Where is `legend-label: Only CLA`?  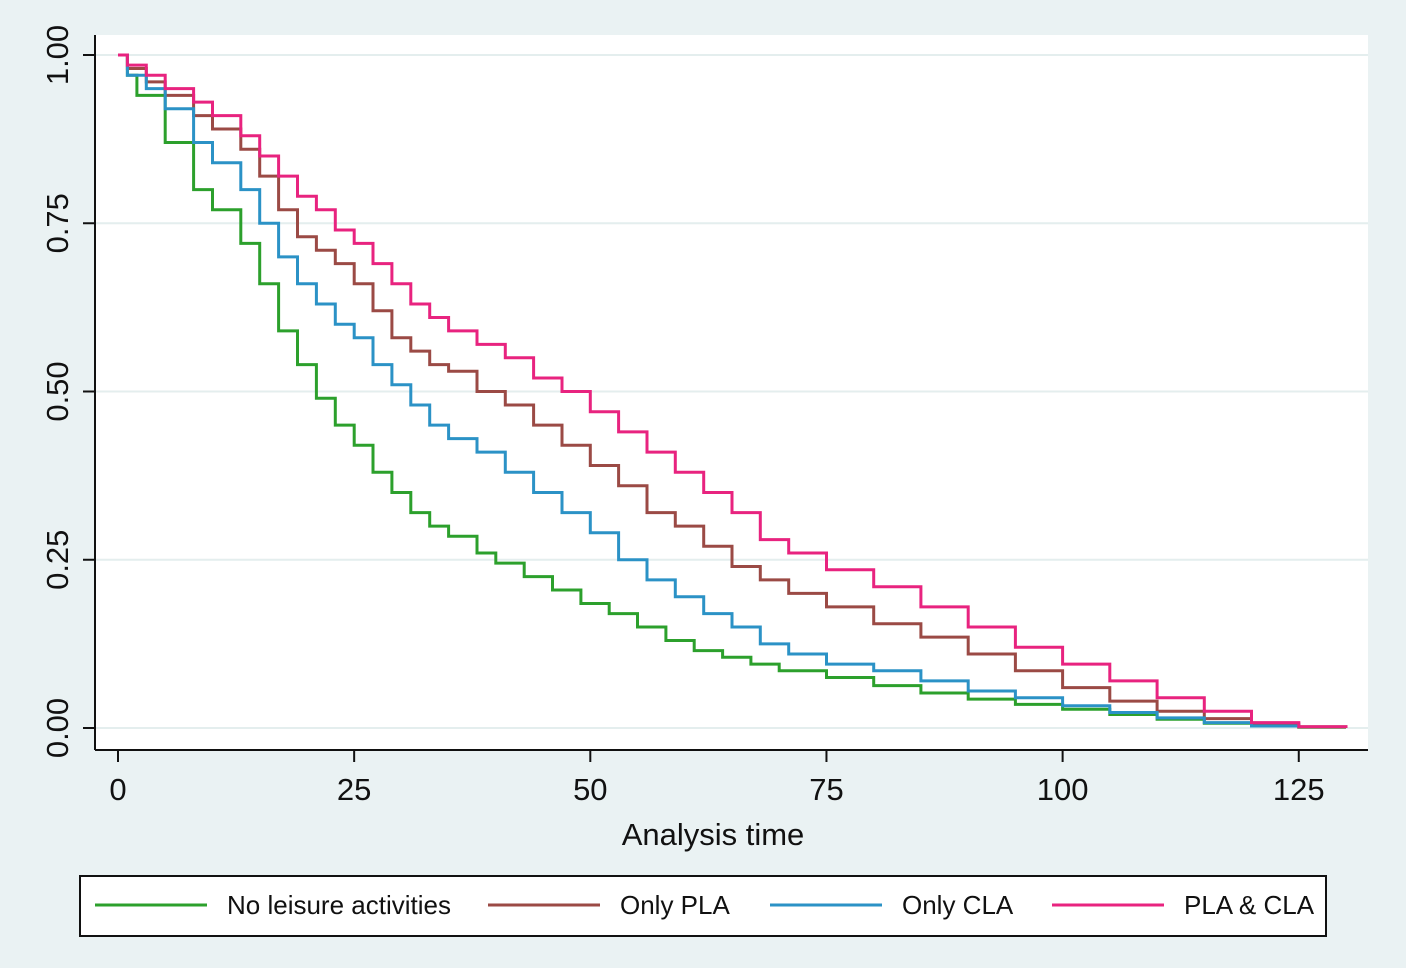 legend-label: Only CLA is located at coordinates (958, 905).